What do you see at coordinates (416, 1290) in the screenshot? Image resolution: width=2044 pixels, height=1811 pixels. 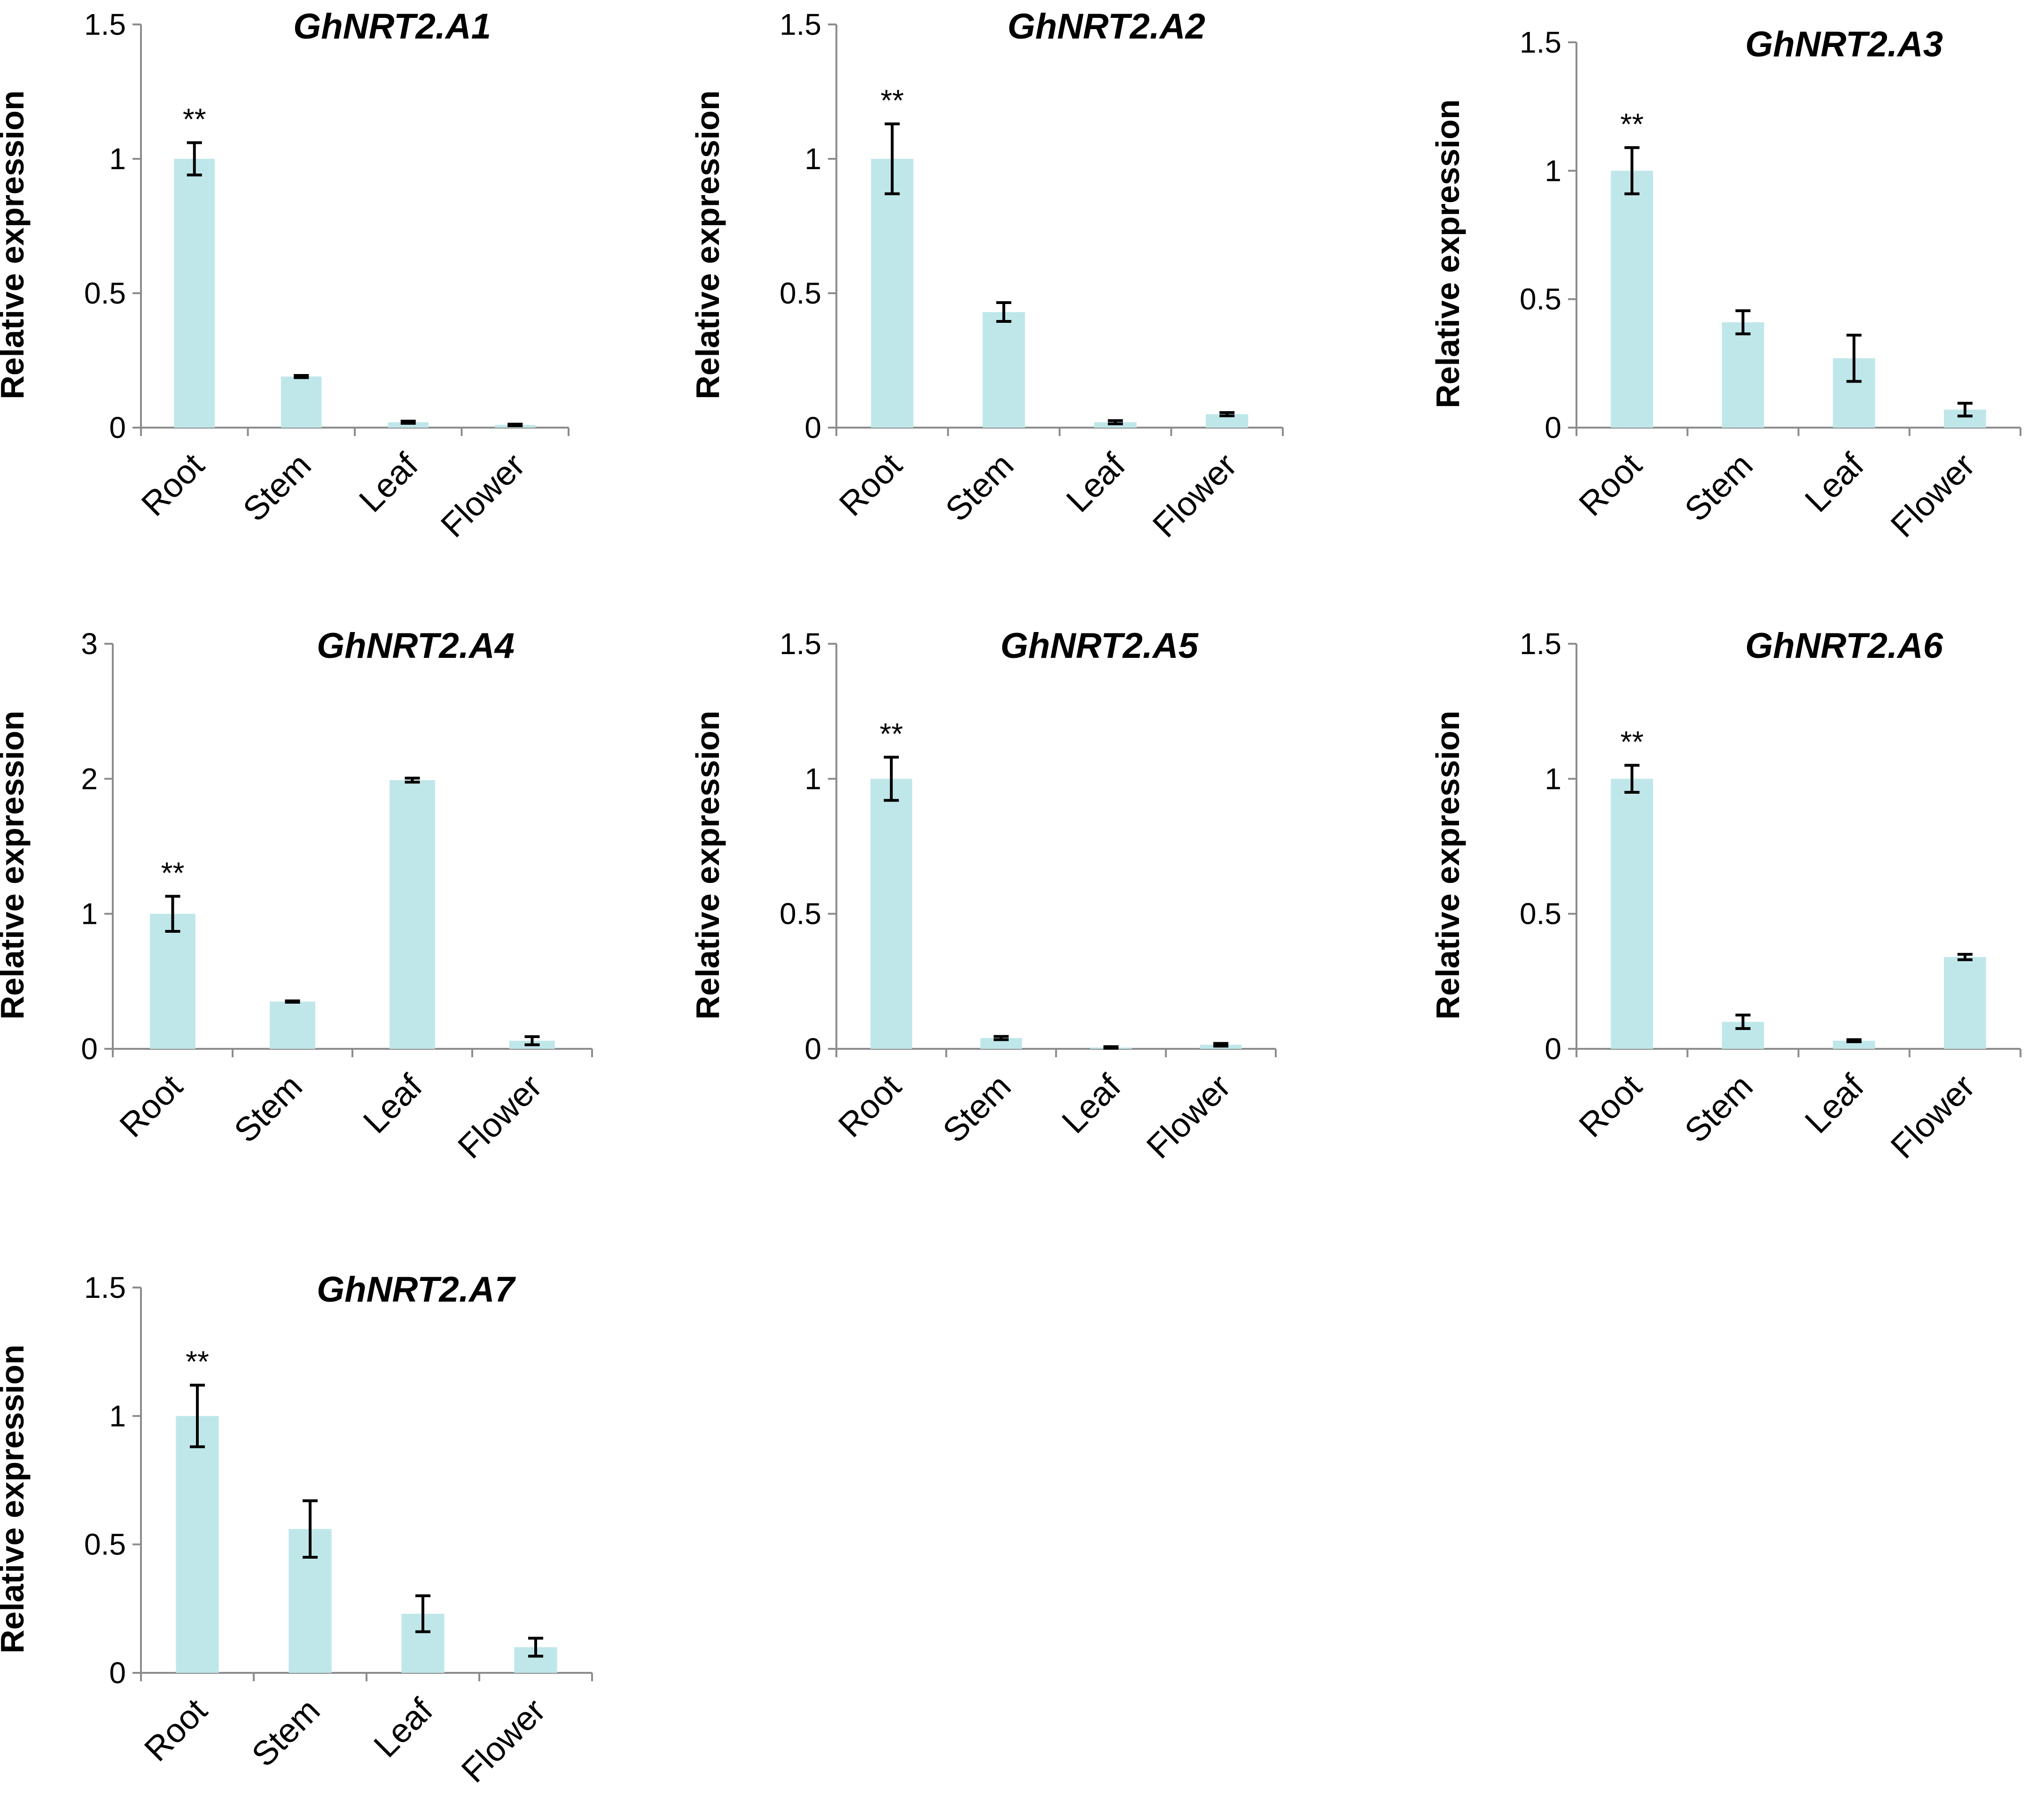 I see `chart-title: GhNRT2.A7` at bounding box center [416, 1290].